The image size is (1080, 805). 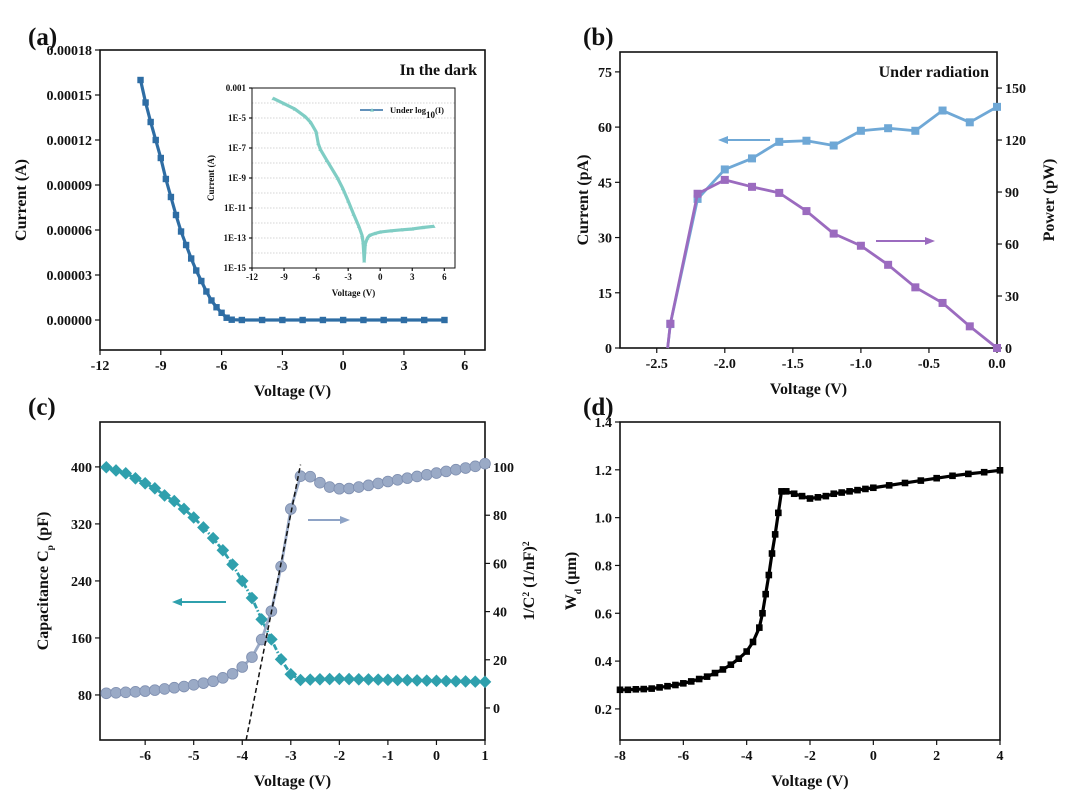 What do you see at coordinates (485, 756) in the screenshot?
I see `x-tick-label: 1` at bounding box center [485, 756].